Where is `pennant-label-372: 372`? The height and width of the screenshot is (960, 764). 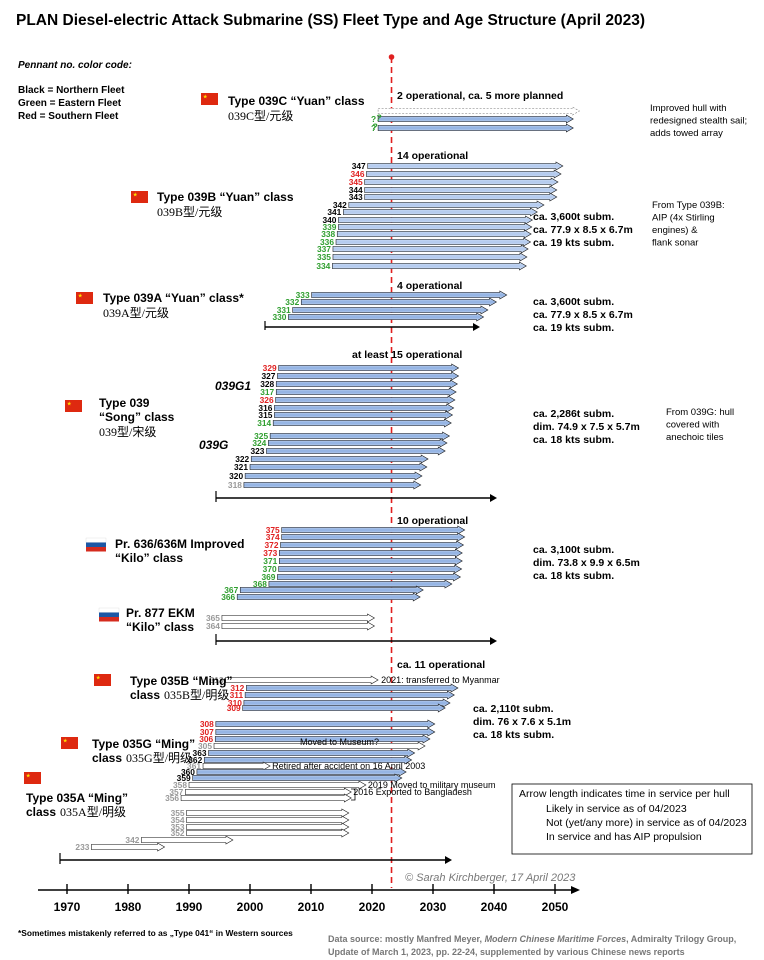
pennant-label-372: 372 is located at coordinates (272, 545).